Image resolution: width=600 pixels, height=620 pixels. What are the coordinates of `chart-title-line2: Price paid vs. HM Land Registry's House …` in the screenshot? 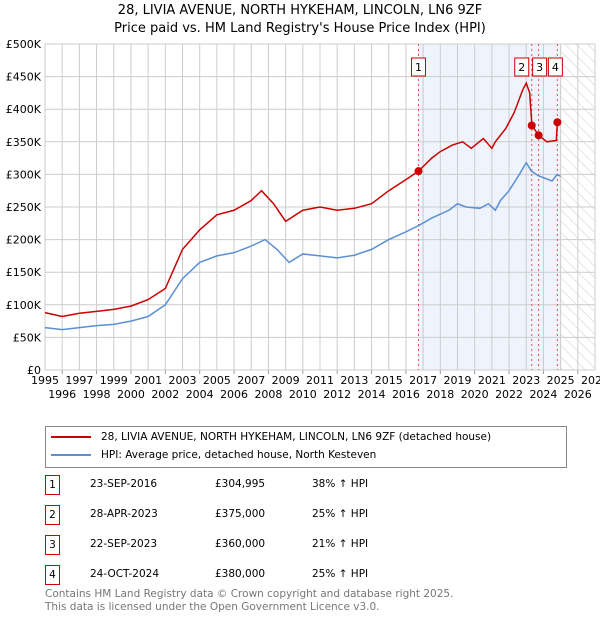 It's located at (300, 28).